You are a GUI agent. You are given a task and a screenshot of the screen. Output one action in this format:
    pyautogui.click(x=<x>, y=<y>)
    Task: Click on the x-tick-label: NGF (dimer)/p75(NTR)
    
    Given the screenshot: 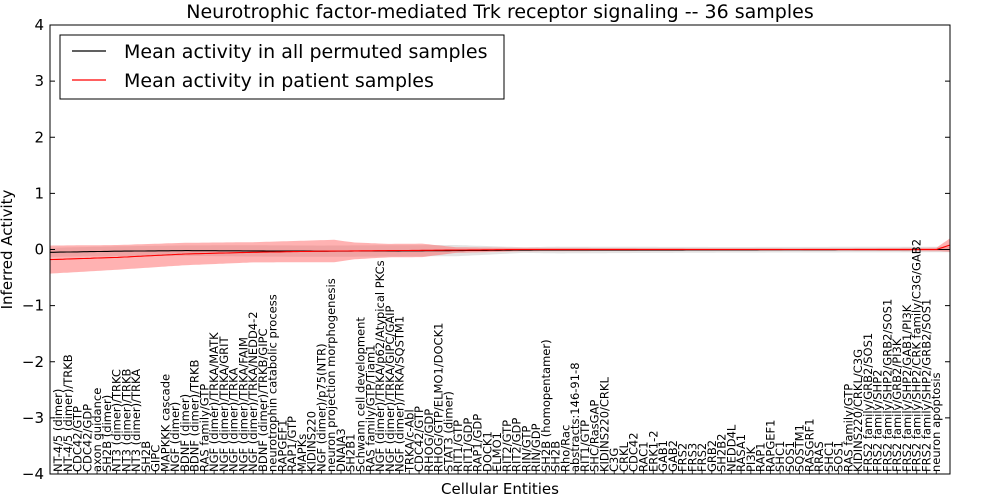 What is the action you would take?
    pyautogui.click(x=321, y=407)
    